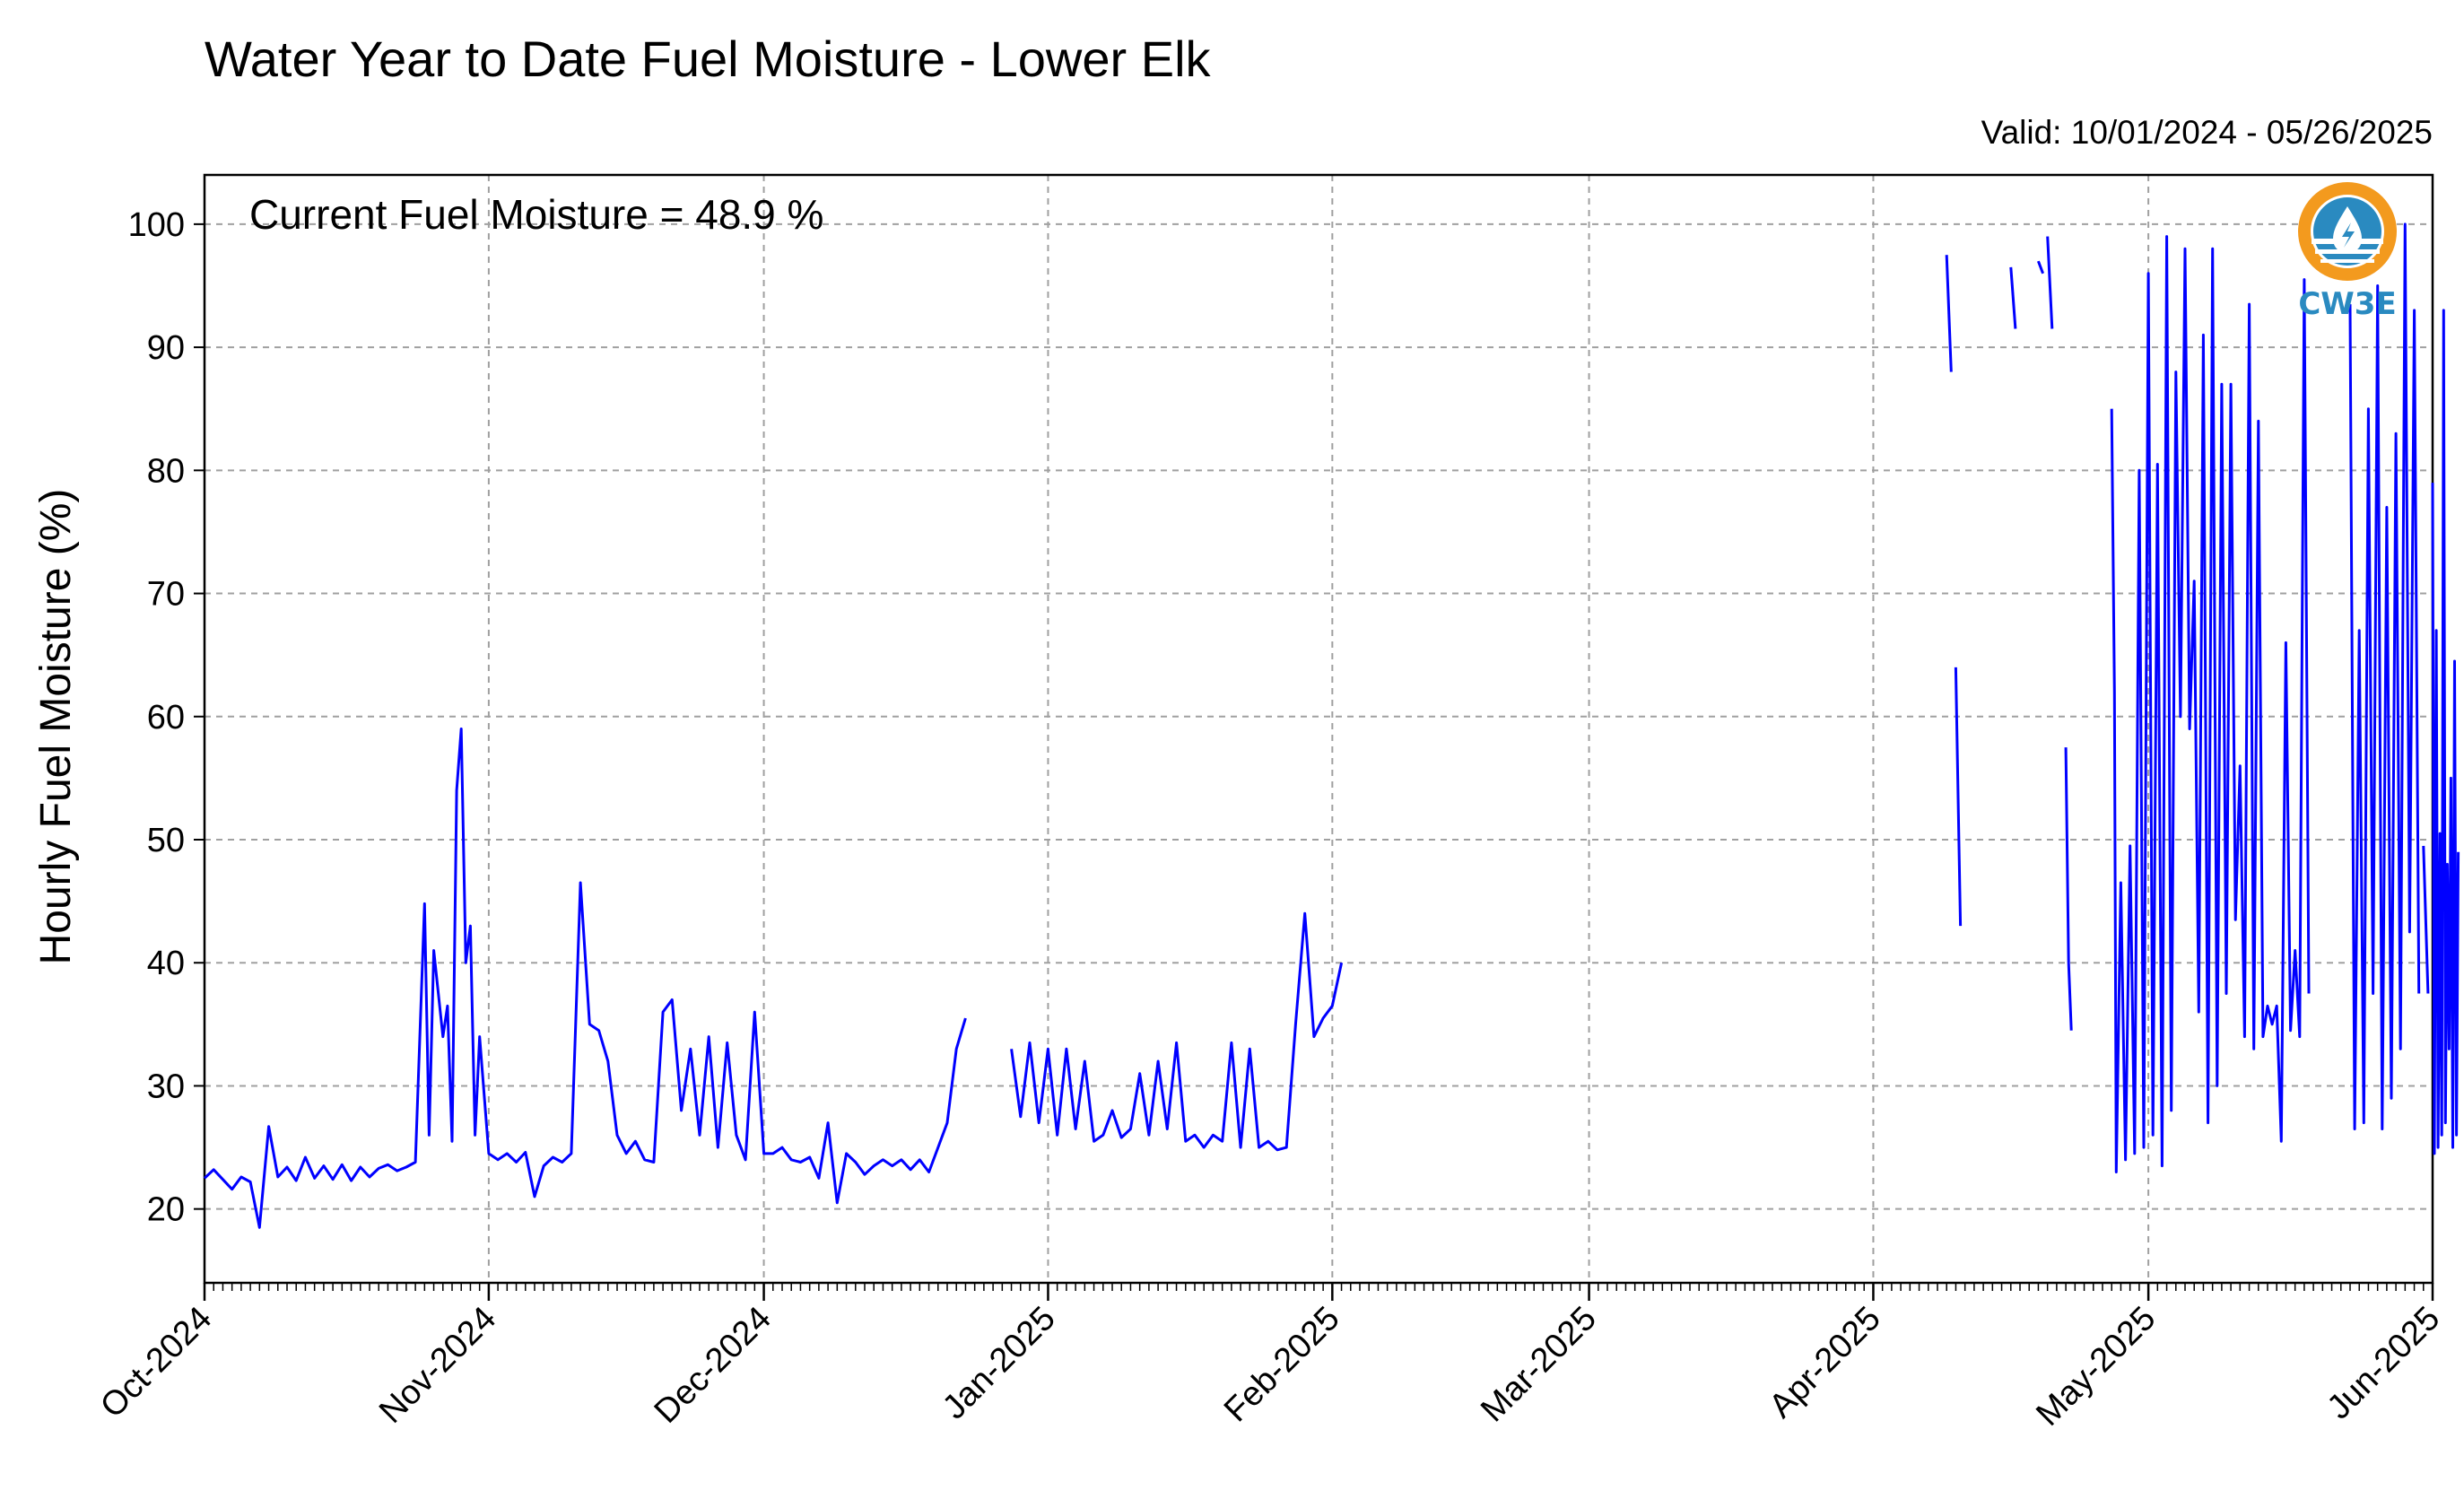  I want to click on y-tick-label: 40, so click(166, 963).